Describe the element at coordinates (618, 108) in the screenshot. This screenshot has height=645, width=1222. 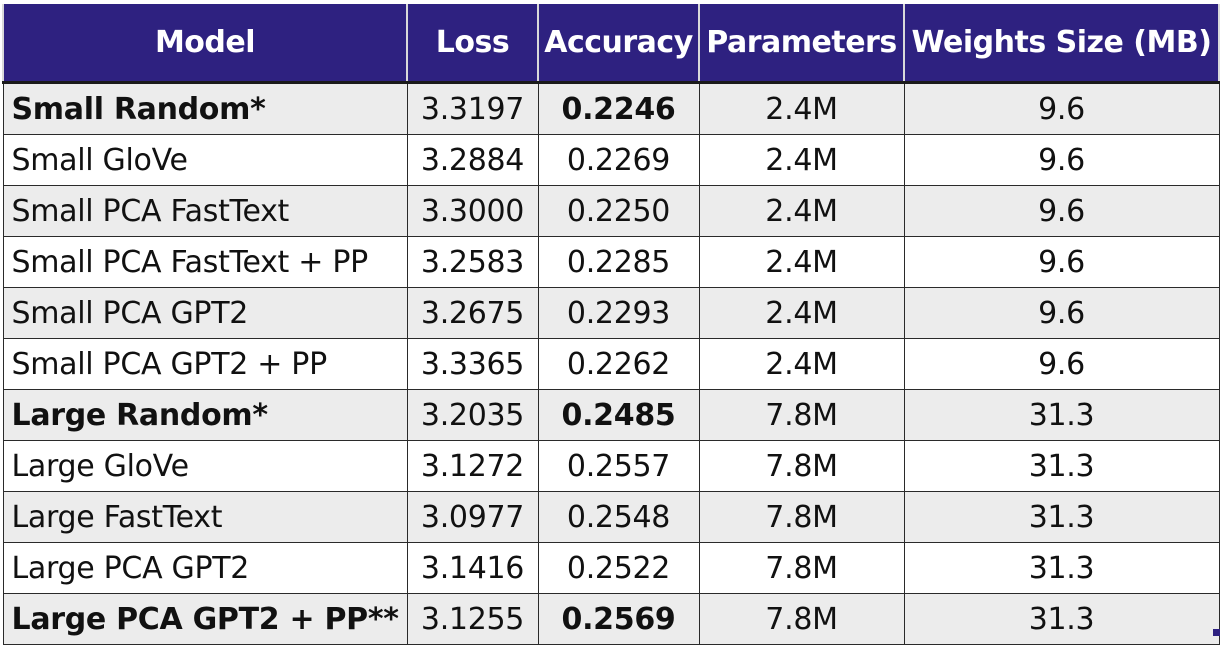
I see `cell-accuracy: 0.2246` at that location.